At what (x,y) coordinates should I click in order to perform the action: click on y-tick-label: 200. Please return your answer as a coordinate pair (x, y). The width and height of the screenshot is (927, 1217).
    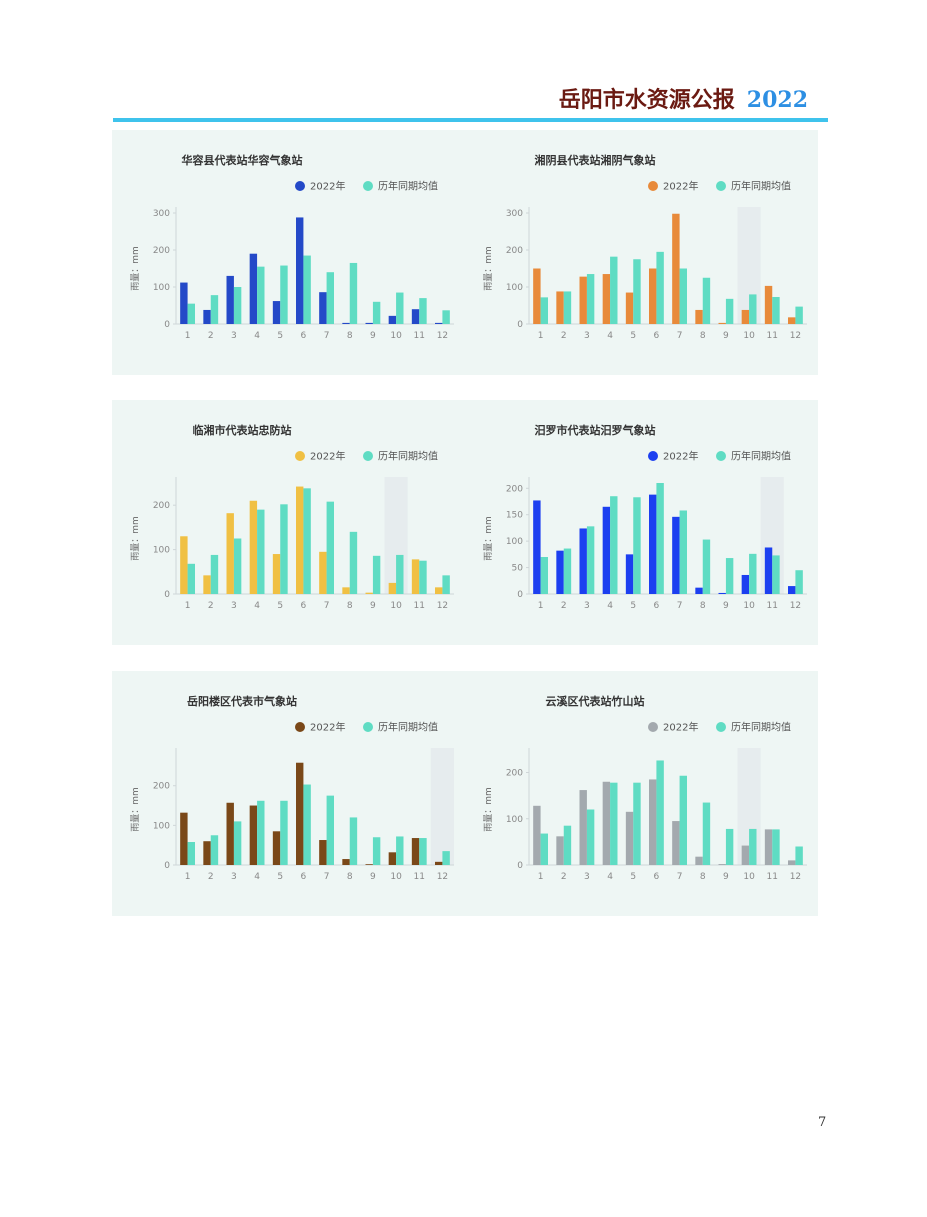
    Looking at the image, I should click on (514, 251).